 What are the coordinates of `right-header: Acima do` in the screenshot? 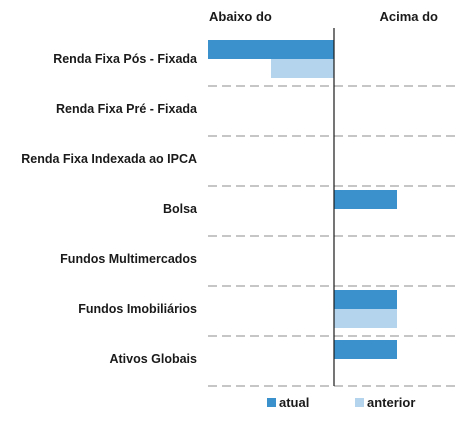 It's located at (408, 16).